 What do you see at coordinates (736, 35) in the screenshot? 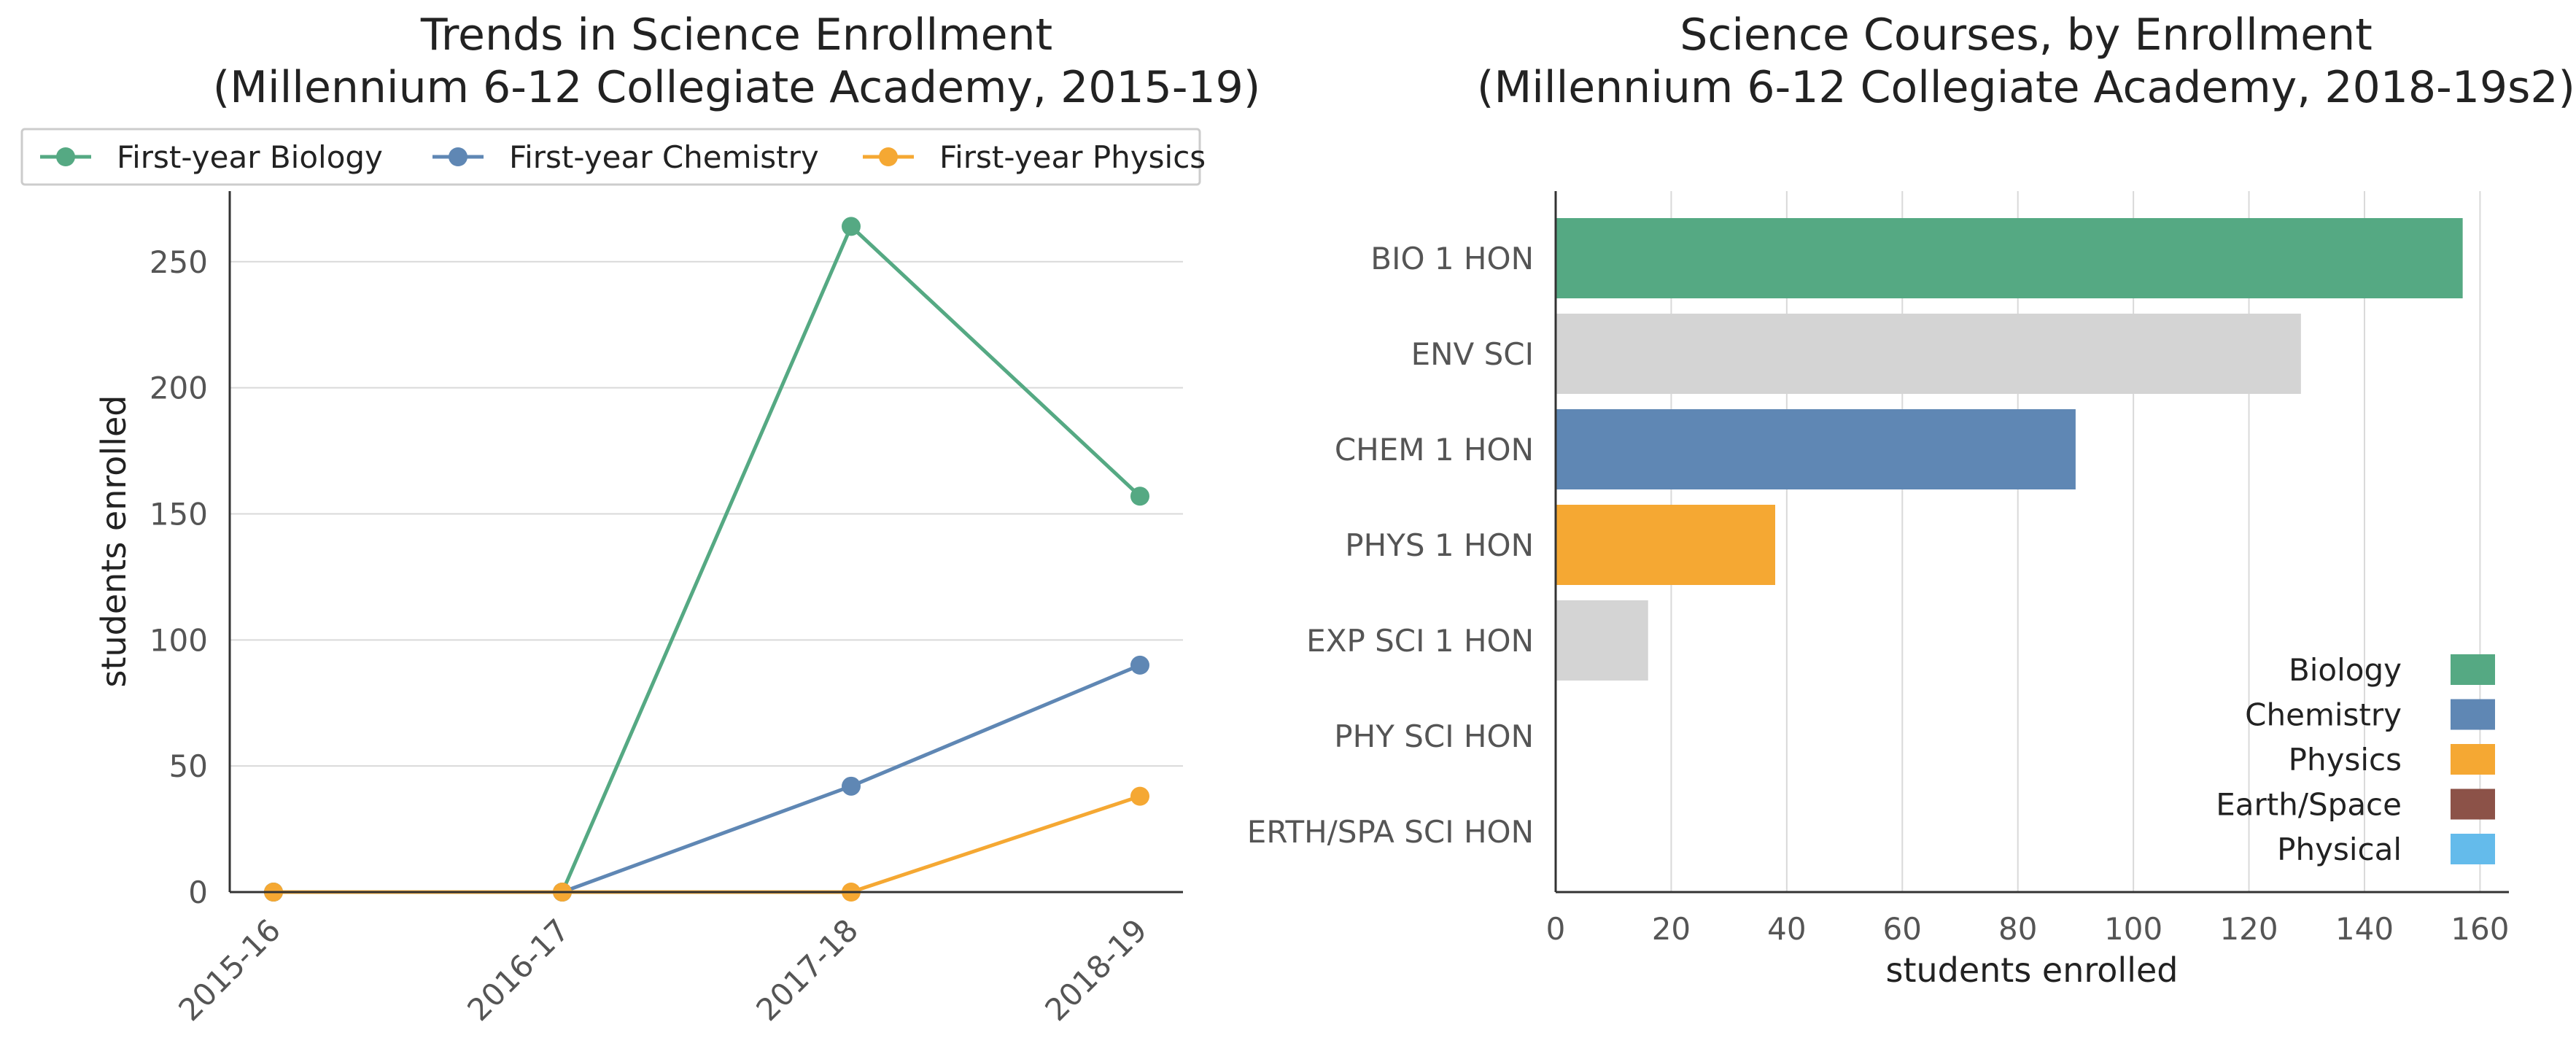
I see `left-chart-title: Trends in Science Enrollment` at bounding box center [736, 35].